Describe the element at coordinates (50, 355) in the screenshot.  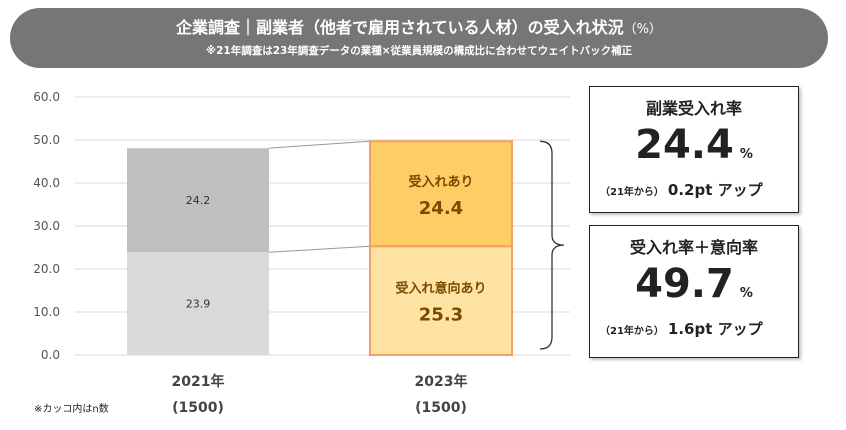
I see `y-tick-label: 0.0` at that location.